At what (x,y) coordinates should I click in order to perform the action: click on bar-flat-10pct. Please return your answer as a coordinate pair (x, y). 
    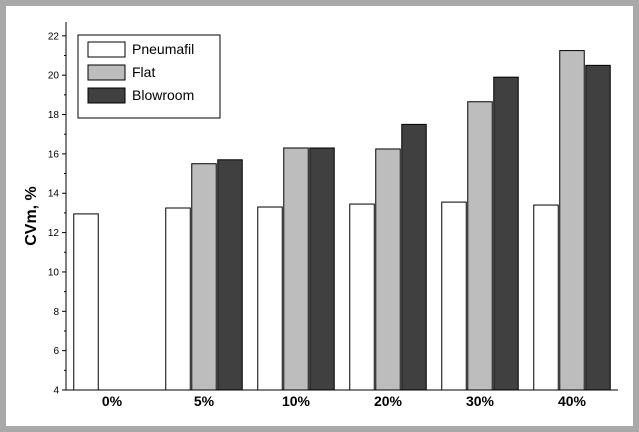
    Looking at the image, I should click on (296, 269).